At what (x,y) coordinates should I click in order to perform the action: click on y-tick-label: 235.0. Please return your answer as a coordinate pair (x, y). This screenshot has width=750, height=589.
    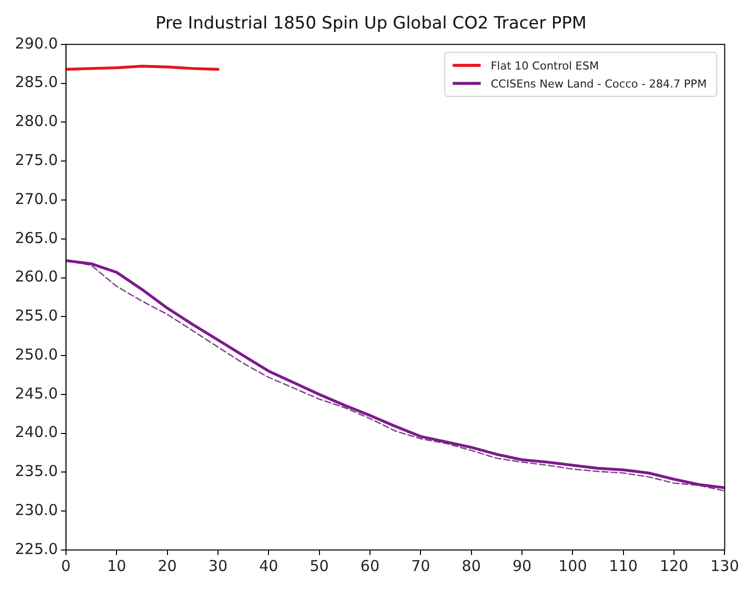
    Looking at the image, I should click on (36, 471).